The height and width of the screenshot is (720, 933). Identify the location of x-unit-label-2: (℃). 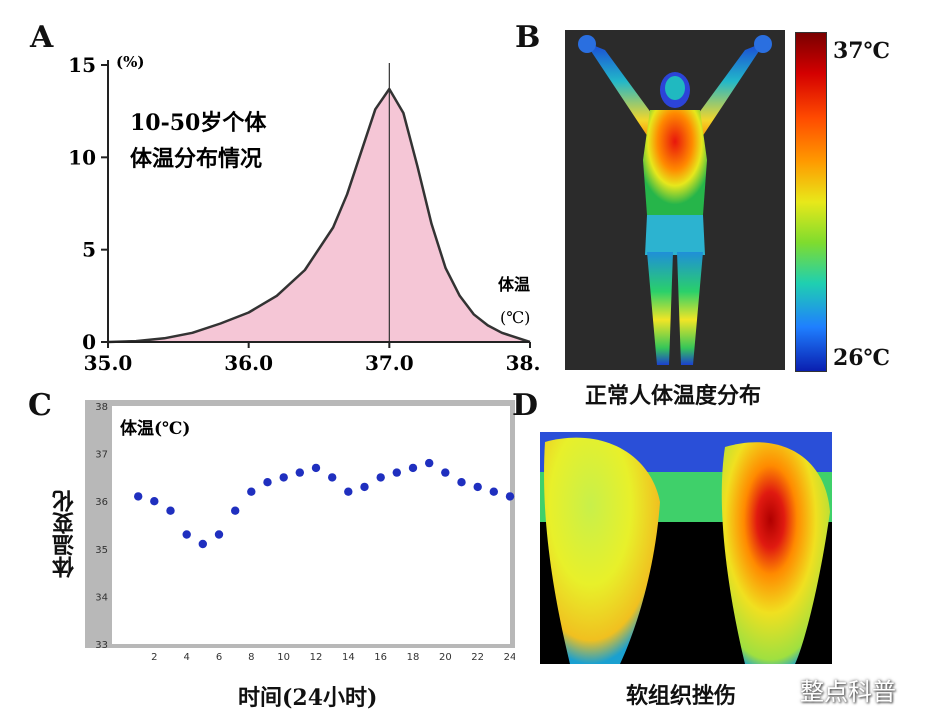
(515, 317).